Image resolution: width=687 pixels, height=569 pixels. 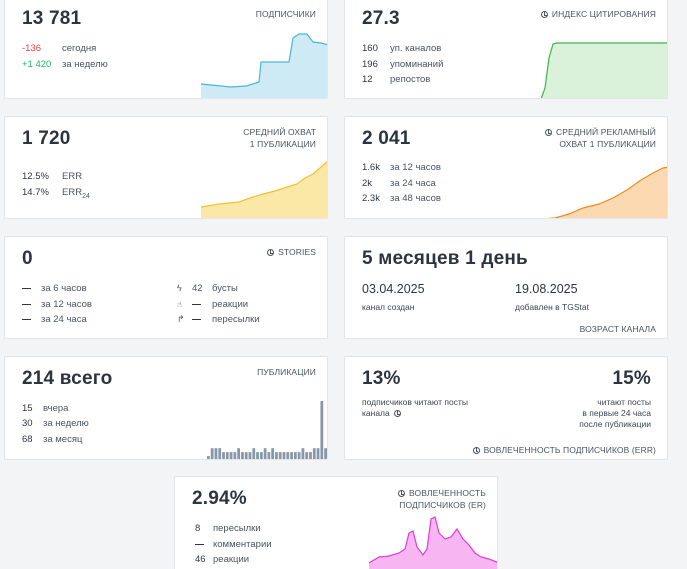 What do you see at coordinates (64, 319) in the screenshot?
I see `stories-left-text: за 24 часа` at bounding box center [64, 319].